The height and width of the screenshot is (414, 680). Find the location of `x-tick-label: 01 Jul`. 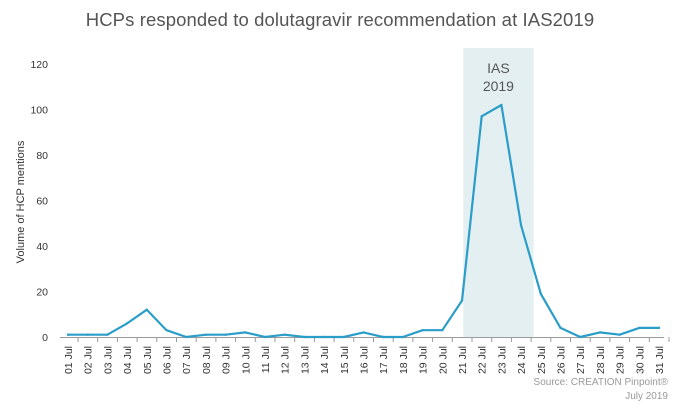

x-tick-label: 01 Jul is located at coordinates (69, 360).